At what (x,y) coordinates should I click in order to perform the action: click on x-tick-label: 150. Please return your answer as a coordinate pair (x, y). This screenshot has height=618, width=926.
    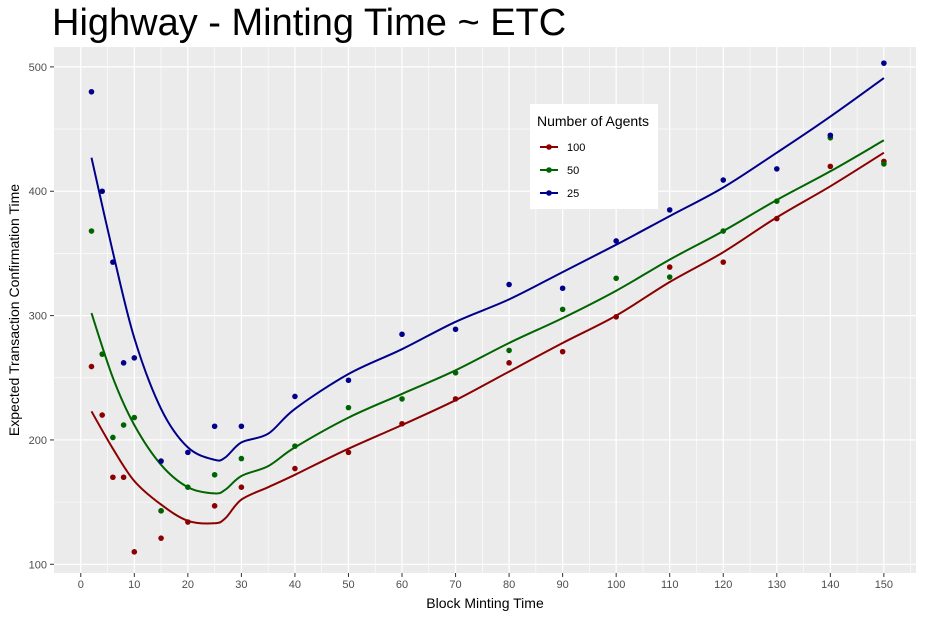
    Looking at the image, I should click on (884, 585).